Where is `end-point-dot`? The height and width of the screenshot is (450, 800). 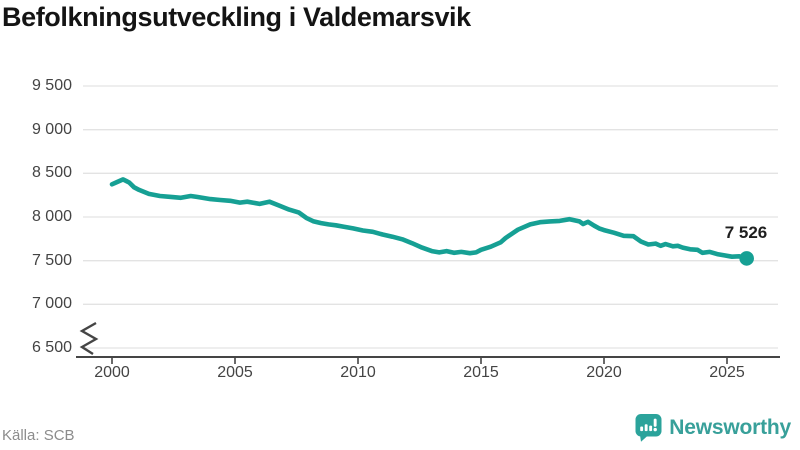 end-point-dot is located at coordinates (746, 258).